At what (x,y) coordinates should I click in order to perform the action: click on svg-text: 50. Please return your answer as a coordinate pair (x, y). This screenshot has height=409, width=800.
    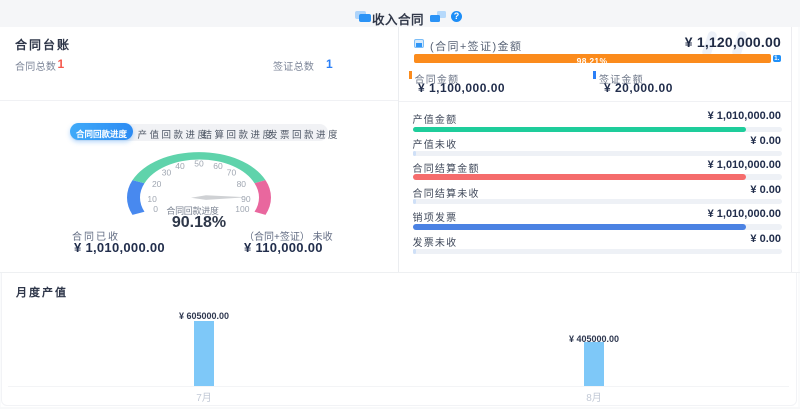
    Looking at the image, I should click on (199, 164).